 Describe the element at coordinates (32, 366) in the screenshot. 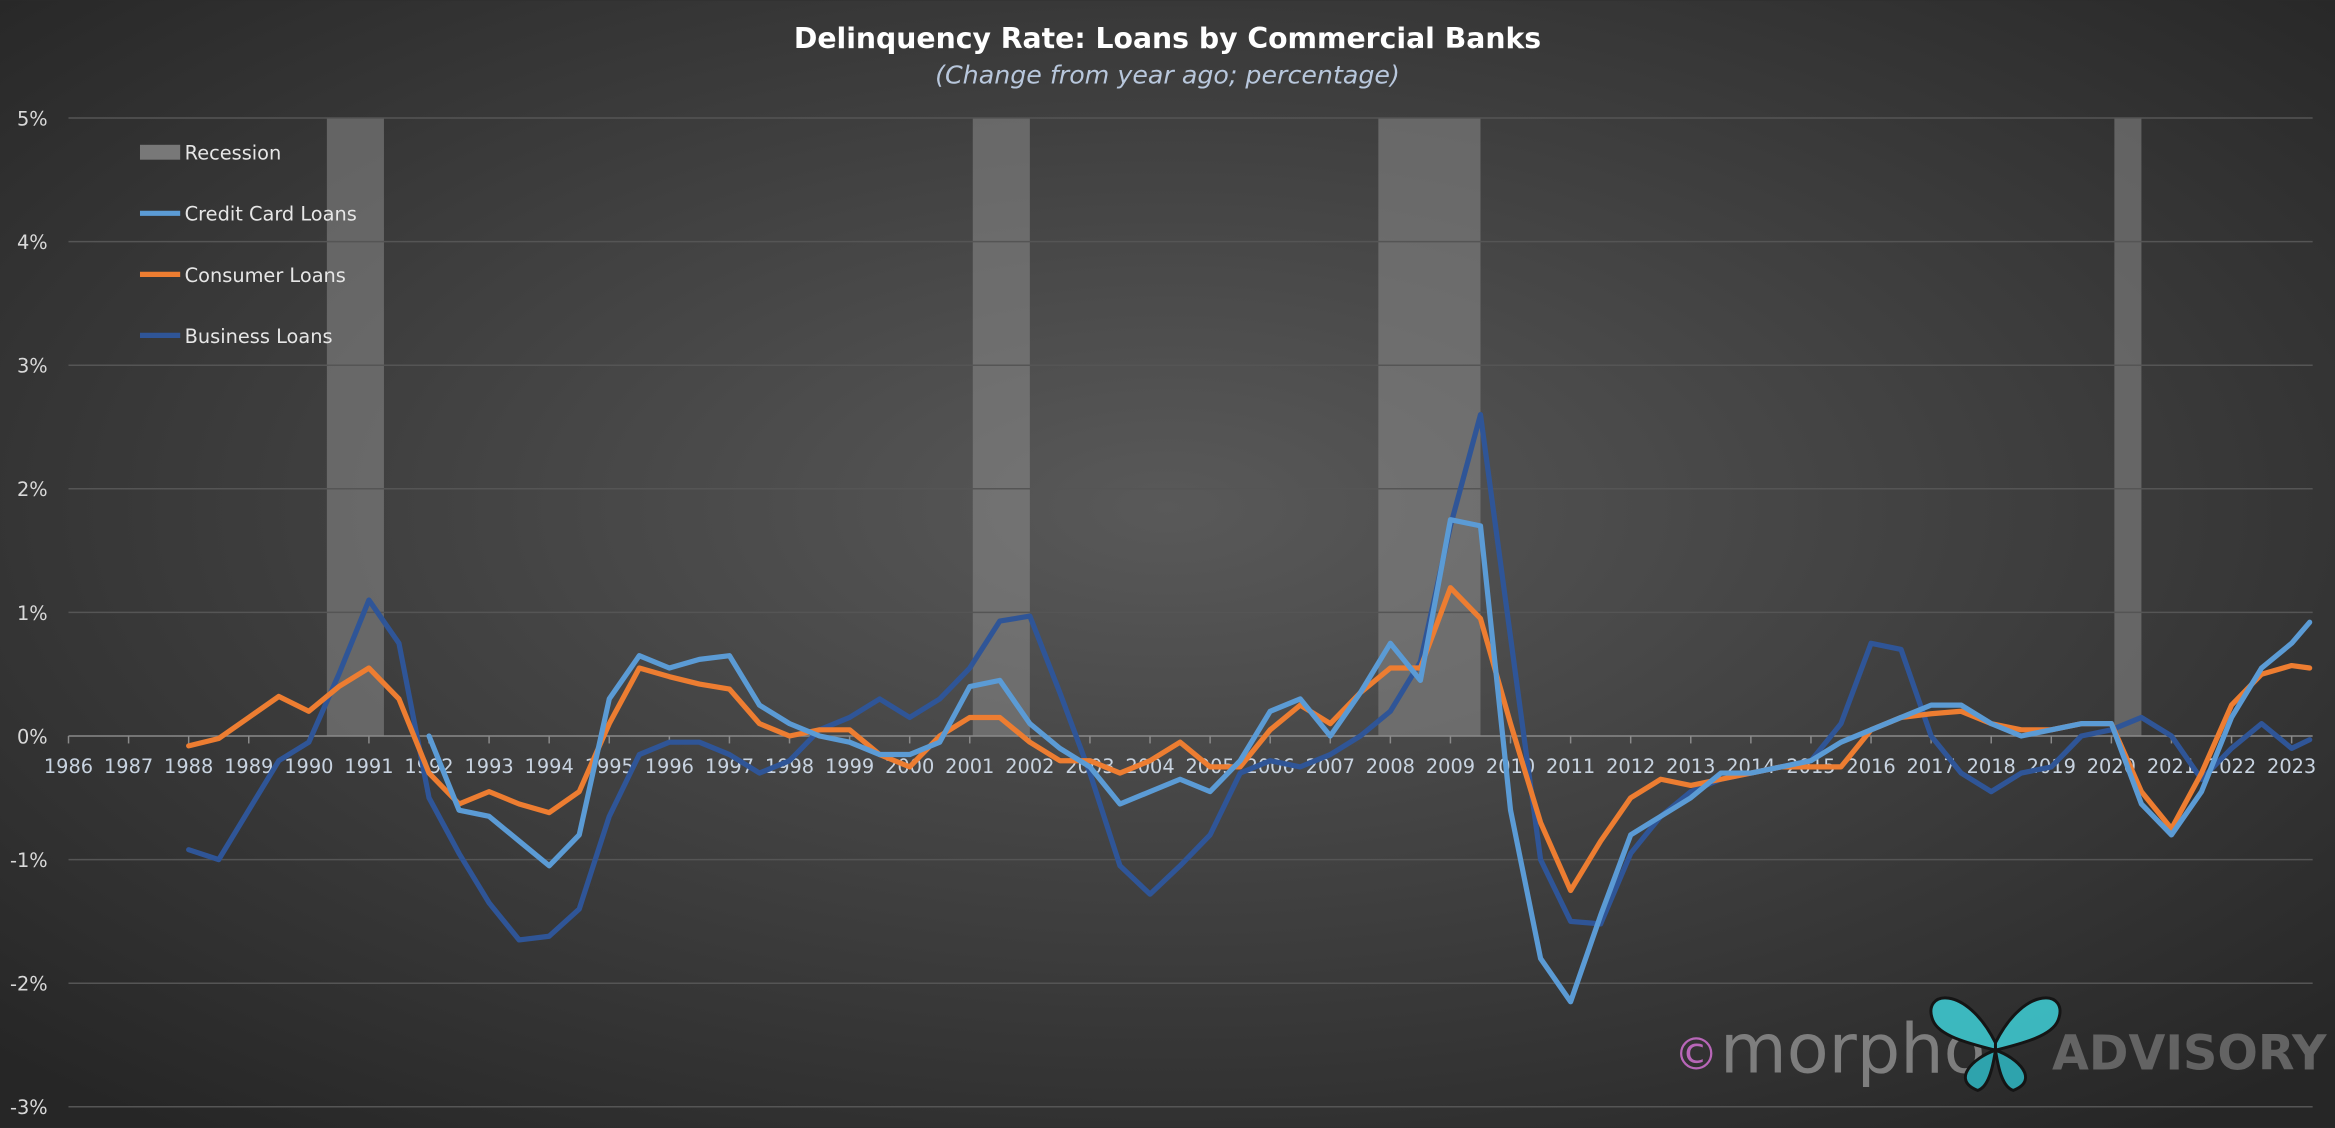

I see `y-tick-label: 3%` at that location.